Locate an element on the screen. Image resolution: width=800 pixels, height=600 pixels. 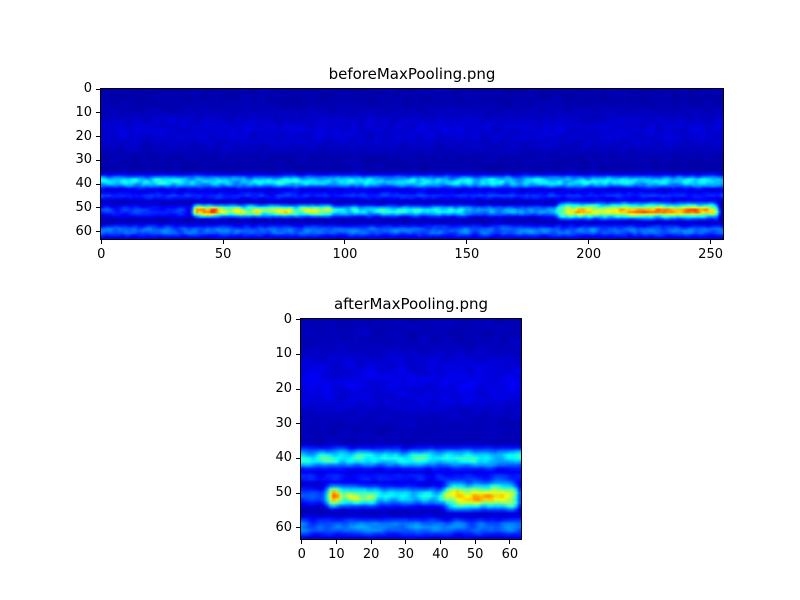
x-tick-label: 30 is located at coordinates (406, 554).